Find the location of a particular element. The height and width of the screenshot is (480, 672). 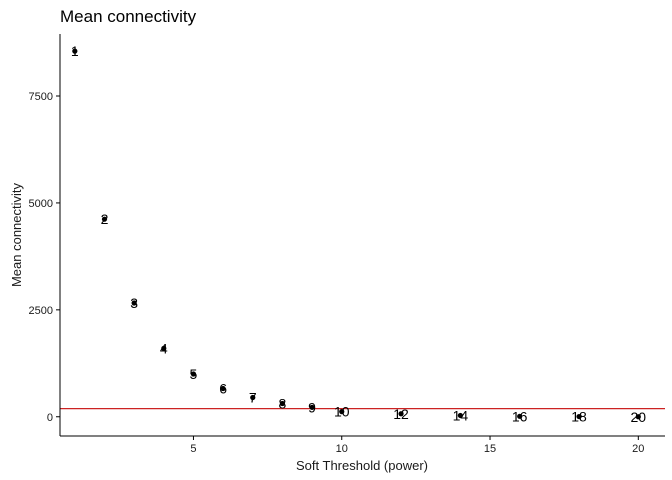

point-label: 2 is located at coordinates (105, 219).